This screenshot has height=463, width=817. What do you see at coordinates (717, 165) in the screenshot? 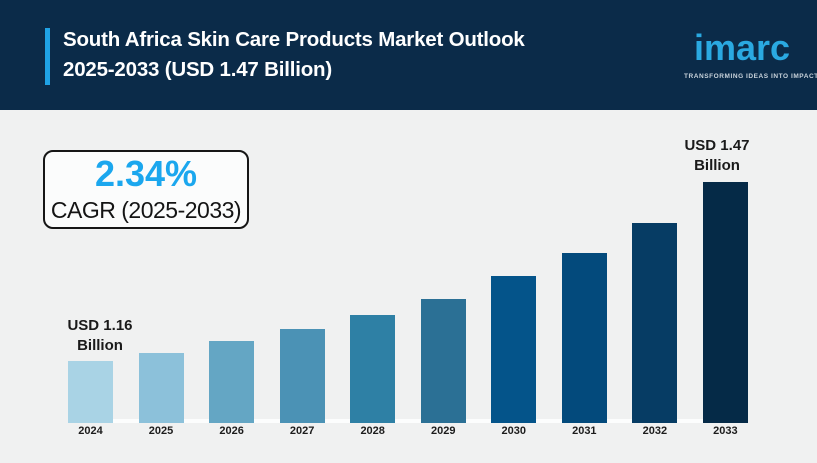
I see `end-value-line-2: Billion` at bounding box center [717, 165].